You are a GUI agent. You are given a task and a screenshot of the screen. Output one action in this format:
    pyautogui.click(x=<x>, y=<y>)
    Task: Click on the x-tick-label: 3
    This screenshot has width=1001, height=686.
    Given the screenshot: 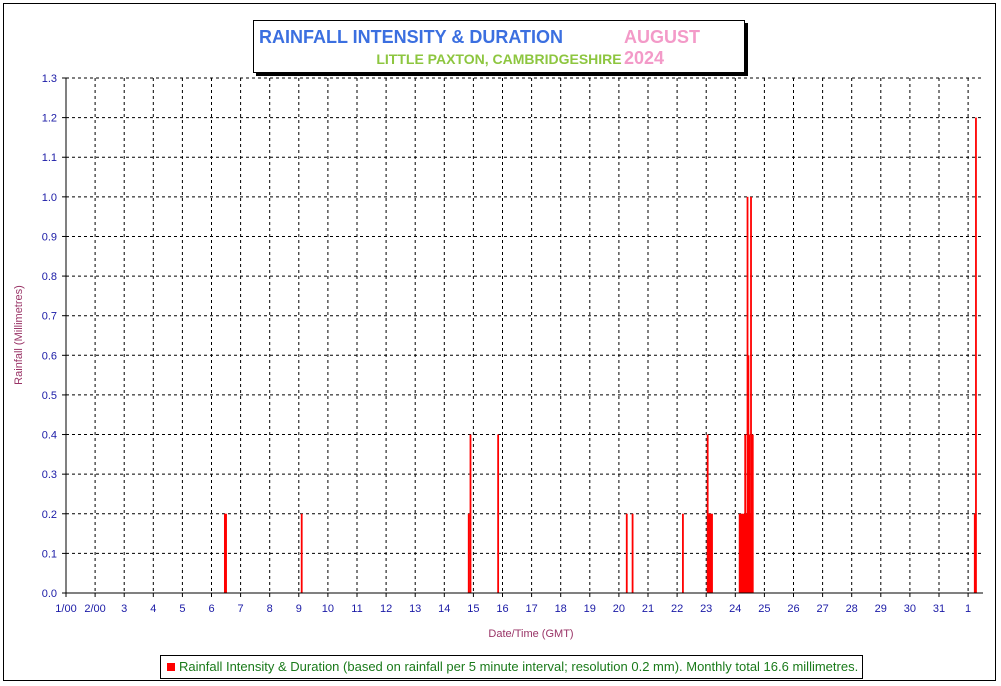 What is the action you would take?
    pyautogui.click(x=124, y=609)
    